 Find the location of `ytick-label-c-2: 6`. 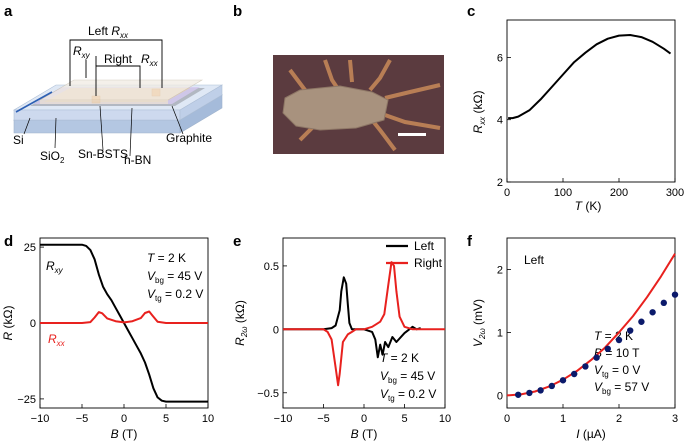

ytick-label-c-2: 6 is located at coordinates (500, 58).